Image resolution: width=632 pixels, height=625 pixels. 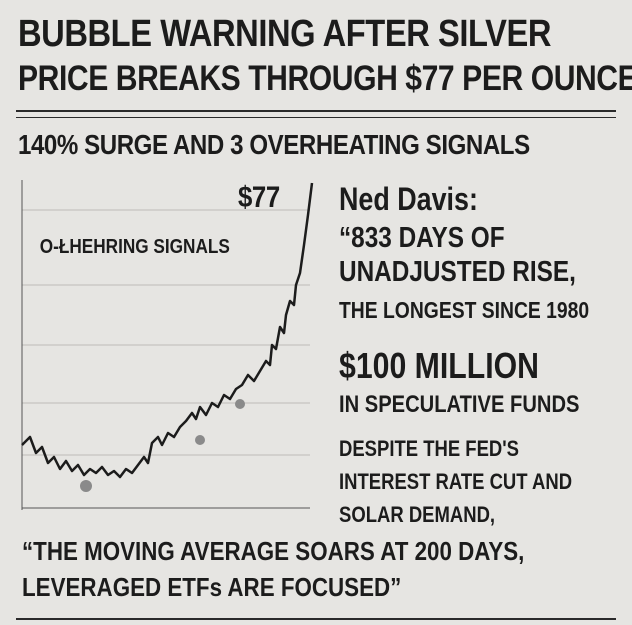 What do you see at coordinates (459, 404) in the screenshot?
I see `funds-description: IN SPECULATIVE FUNDS` at bounding box center [459, 404].